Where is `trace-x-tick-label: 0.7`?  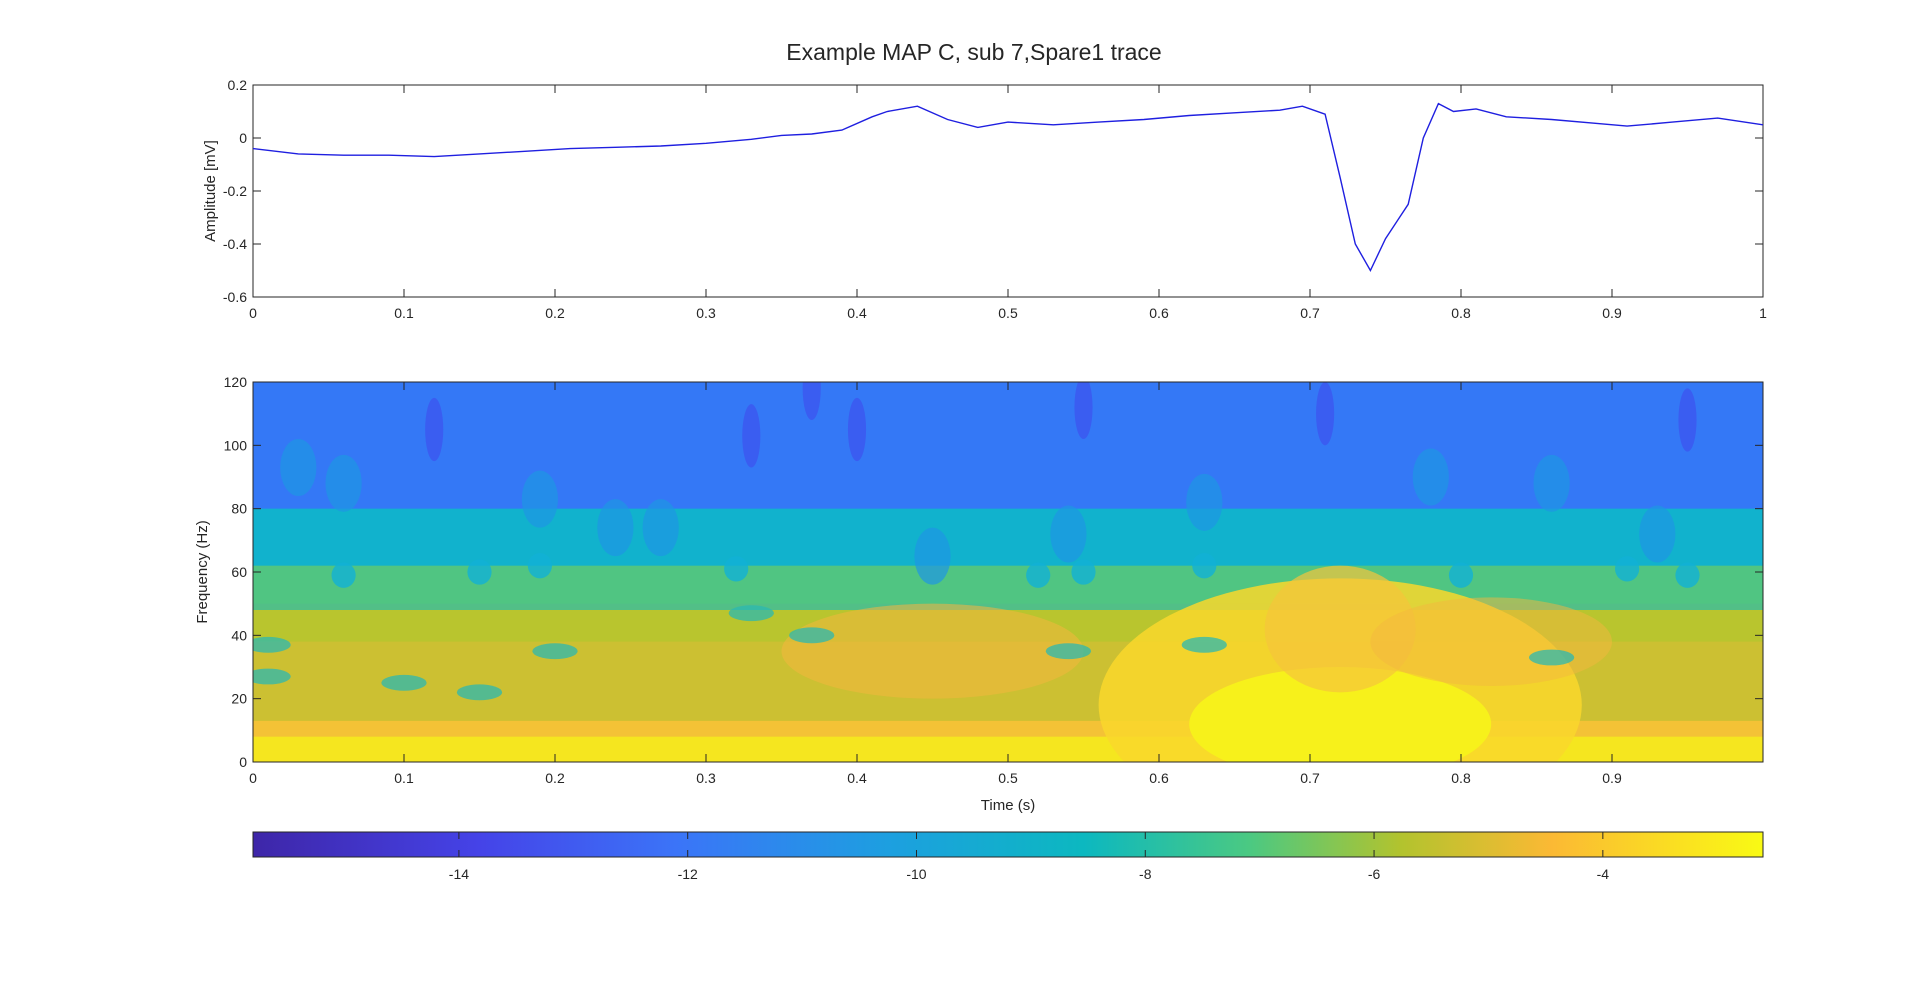
trace-x-tick-label: 0.7 is located at coordinates (1310, 313).